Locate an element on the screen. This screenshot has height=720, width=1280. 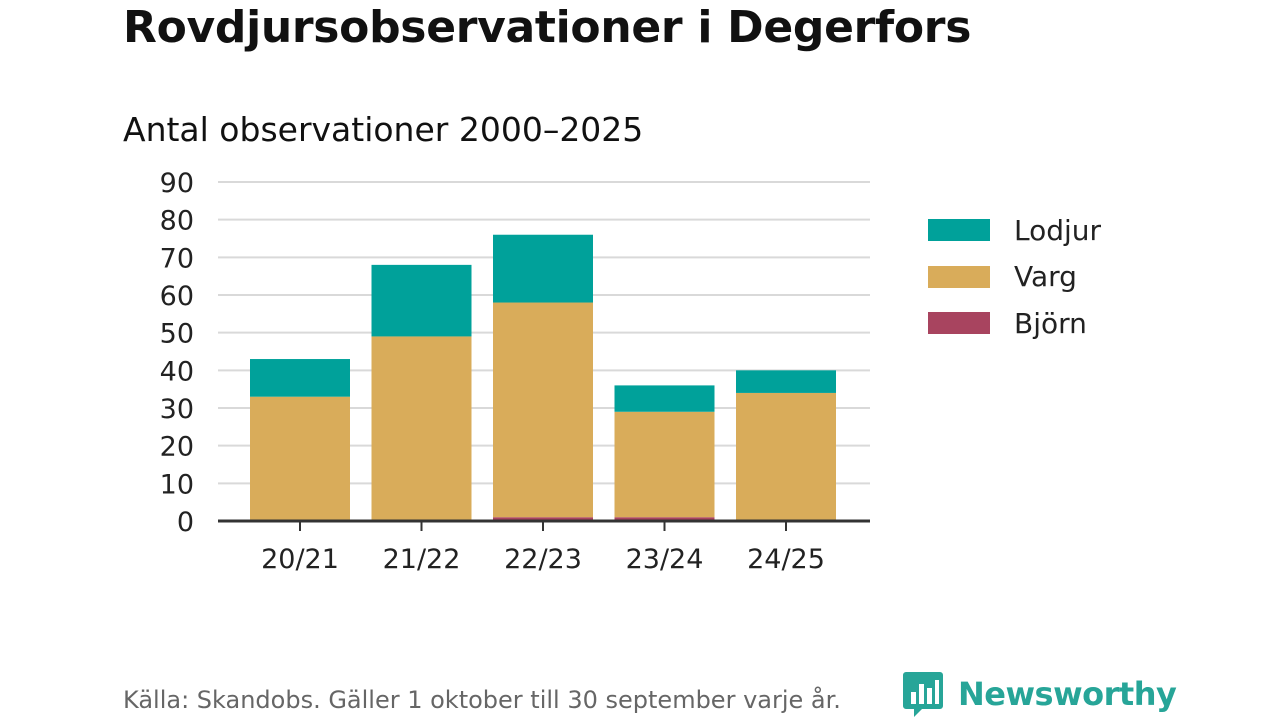
x-tick-label: 24/25 is located at coordinates (786, 559).